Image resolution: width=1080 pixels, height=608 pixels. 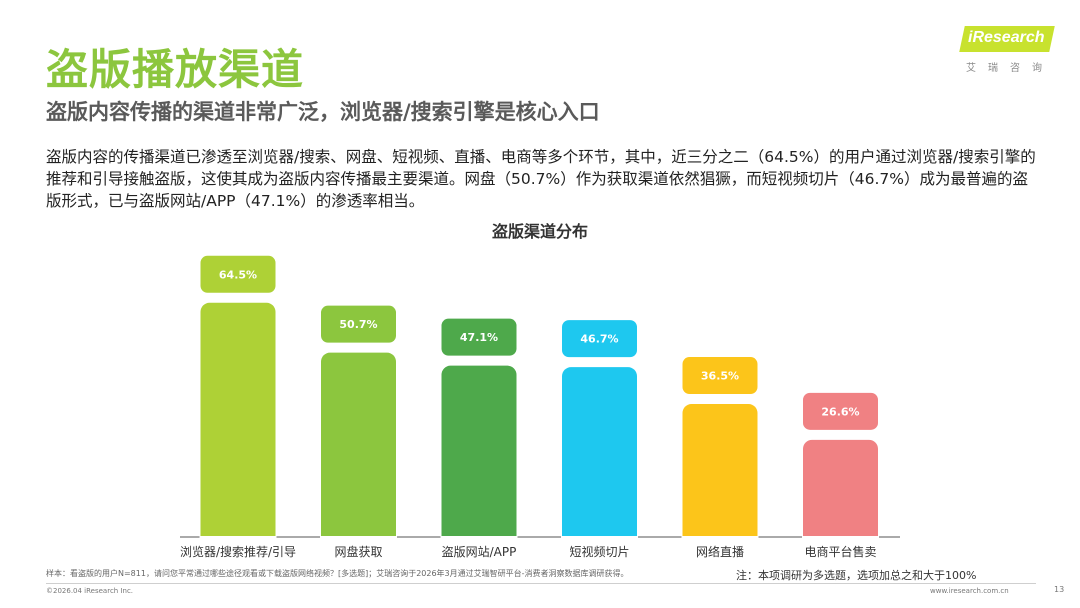 What do you see at coordinates (856, 575) in the screenshot?
I see `footer-note: 注：本项调研为多选题，选项加总之和大于100%` at bounding box center [856, 575].